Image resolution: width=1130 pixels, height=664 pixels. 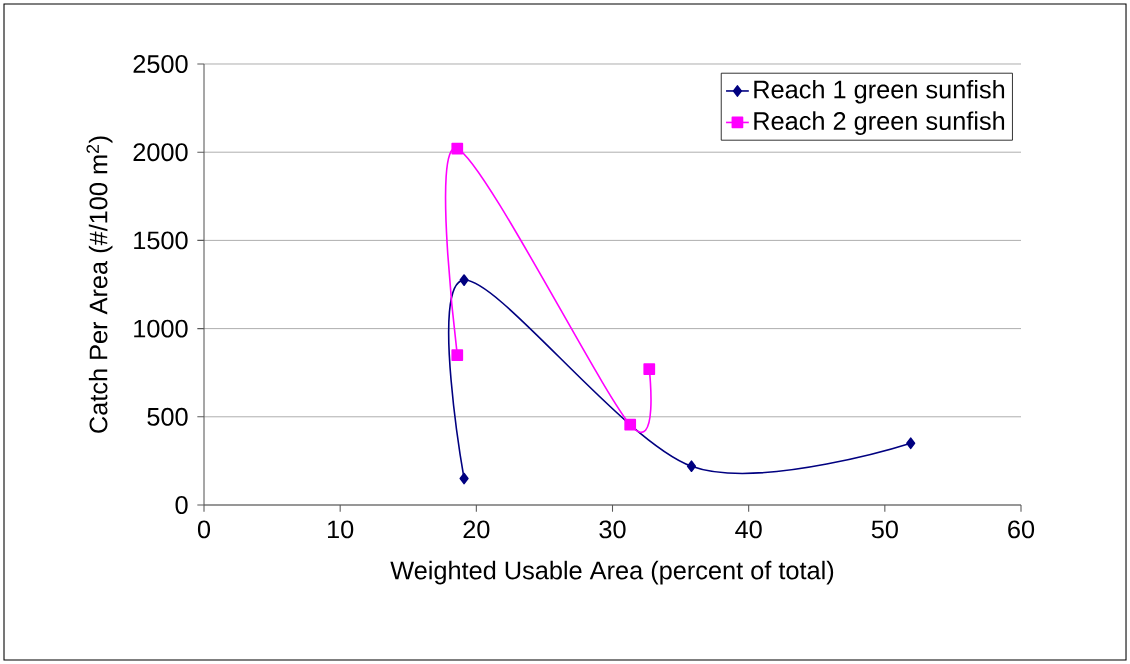 What do you see at coordinates (612, 529) in the screenshot?
I see `x-tick-label: 30` at bounding box center [612, 529].